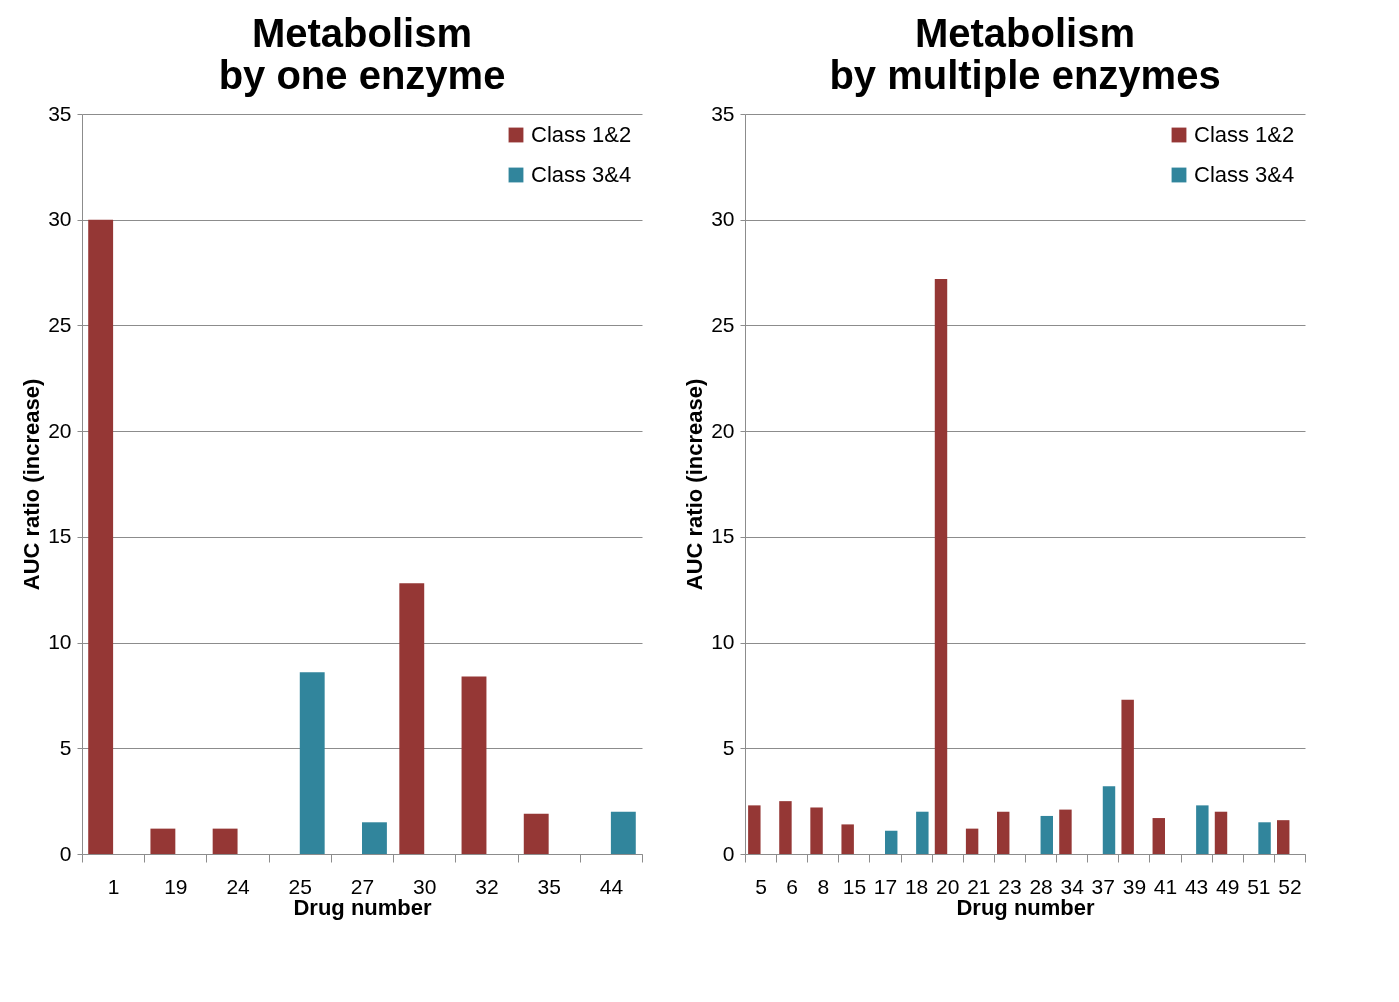 This screenshot has width=1399, height=1002. Describe the element at coordinates (761, 886) in the screenshot. I see `x-tick-label: 5` at that location.